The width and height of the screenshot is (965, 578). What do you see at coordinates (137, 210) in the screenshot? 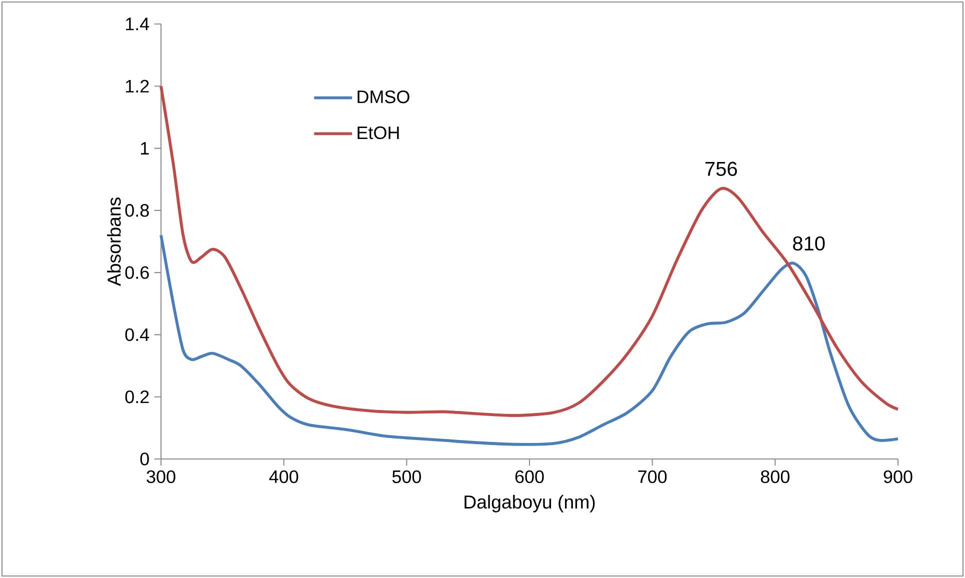
I see `y-tick-label: 0.8` at bounding box center [137, 210].